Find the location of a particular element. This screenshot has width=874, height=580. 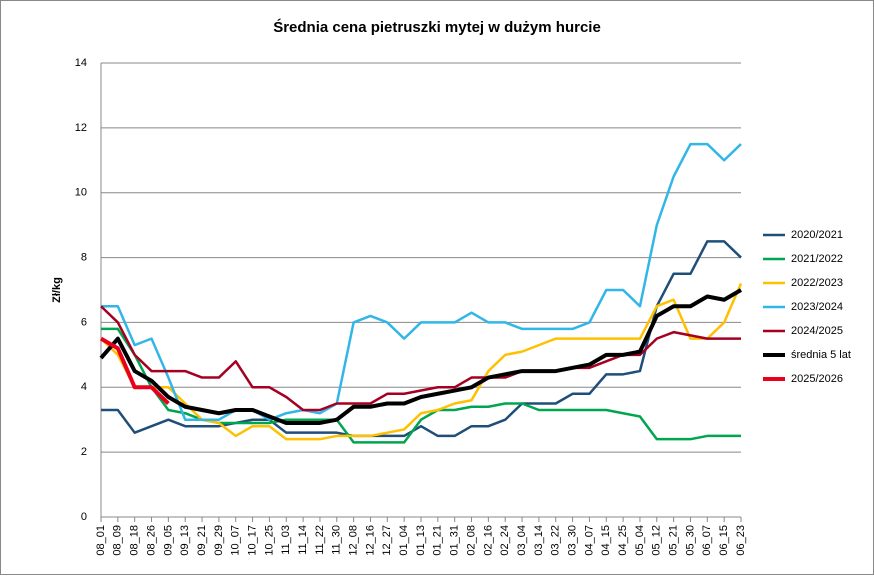

y-tick-label: 6 is located at coordinates (84, 322).